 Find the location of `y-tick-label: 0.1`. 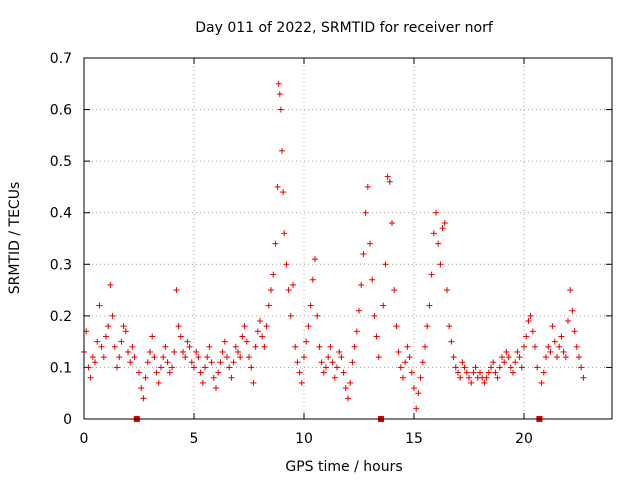

y-tick-label: 0.1 is located at coordinates (61, 368).